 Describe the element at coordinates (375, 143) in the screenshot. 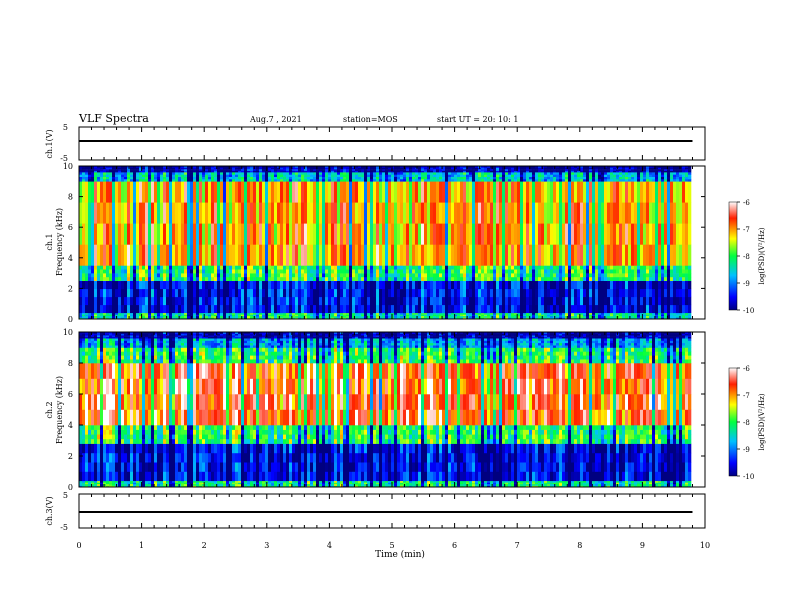

I see `ch1-waveform-panel: 5 -5 ch.1(V)` at that location.